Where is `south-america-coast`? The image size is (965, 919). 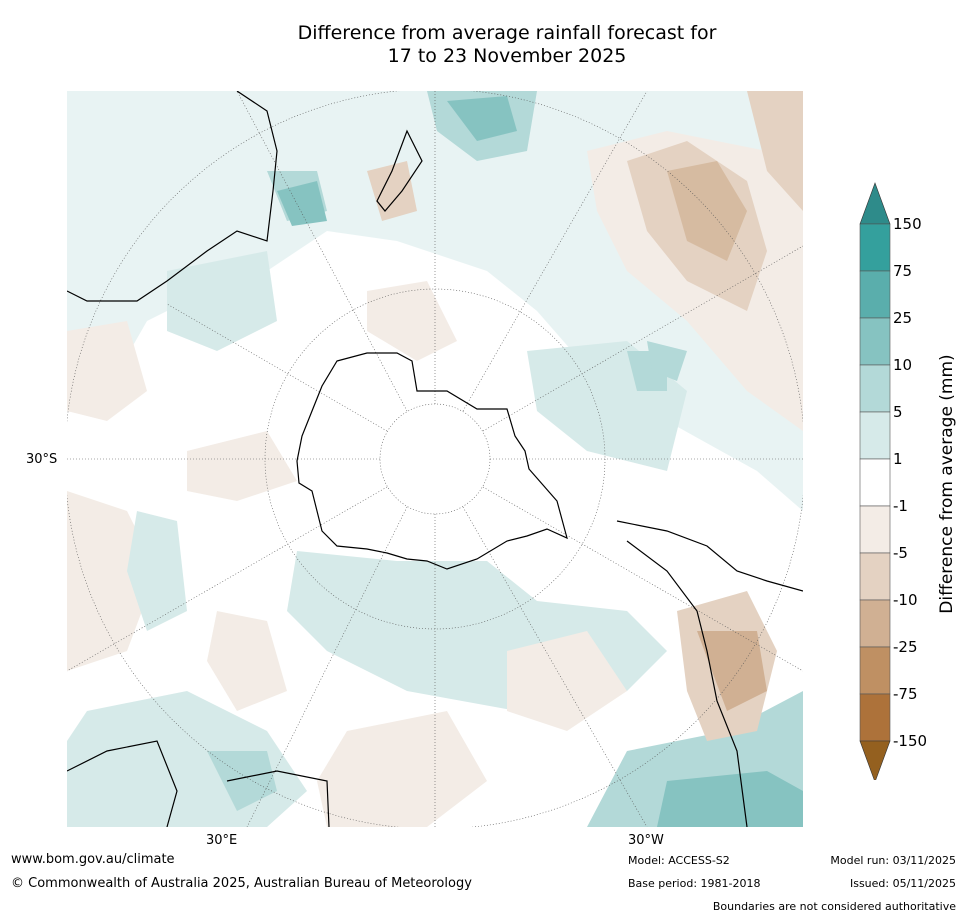
south-america-coast is located at coordinates (709, 556).